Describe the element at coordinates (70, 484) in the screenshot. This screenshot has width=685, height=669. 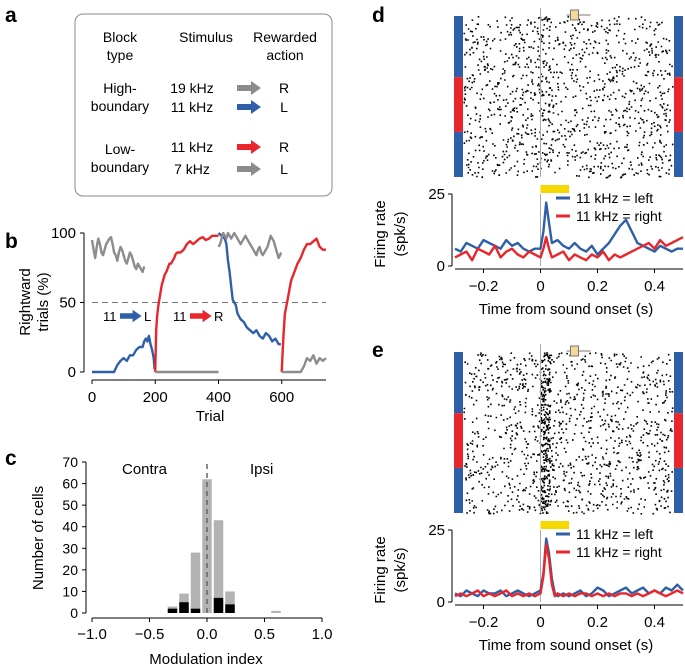
I see `y-tick-label: 60` at that location.